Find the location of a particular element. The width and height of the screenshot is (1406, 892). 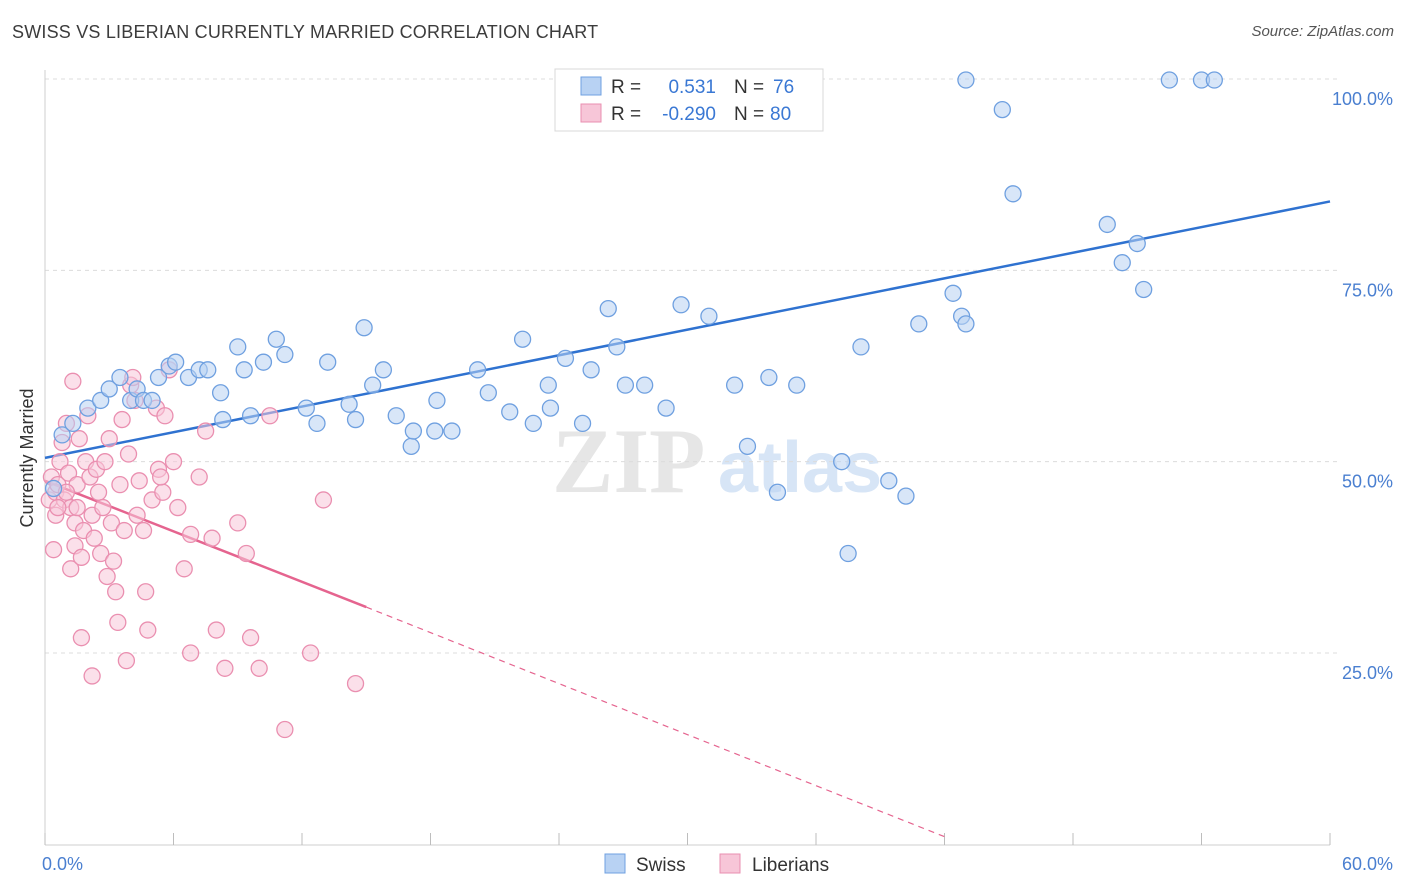

x-tick-label-min: 0.0% is located at coordinates (62, 864).